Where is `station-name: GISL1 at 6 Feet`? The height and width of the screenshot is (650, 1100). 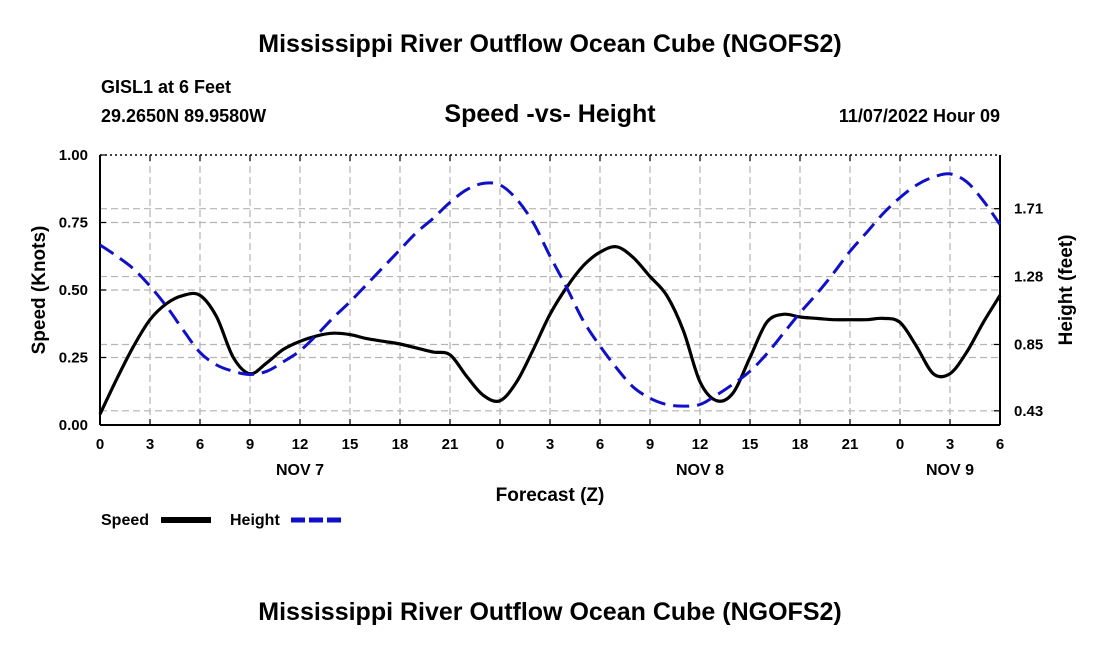 station-name: GISL1 at 6 Feet is located at coordinates (166, 87).